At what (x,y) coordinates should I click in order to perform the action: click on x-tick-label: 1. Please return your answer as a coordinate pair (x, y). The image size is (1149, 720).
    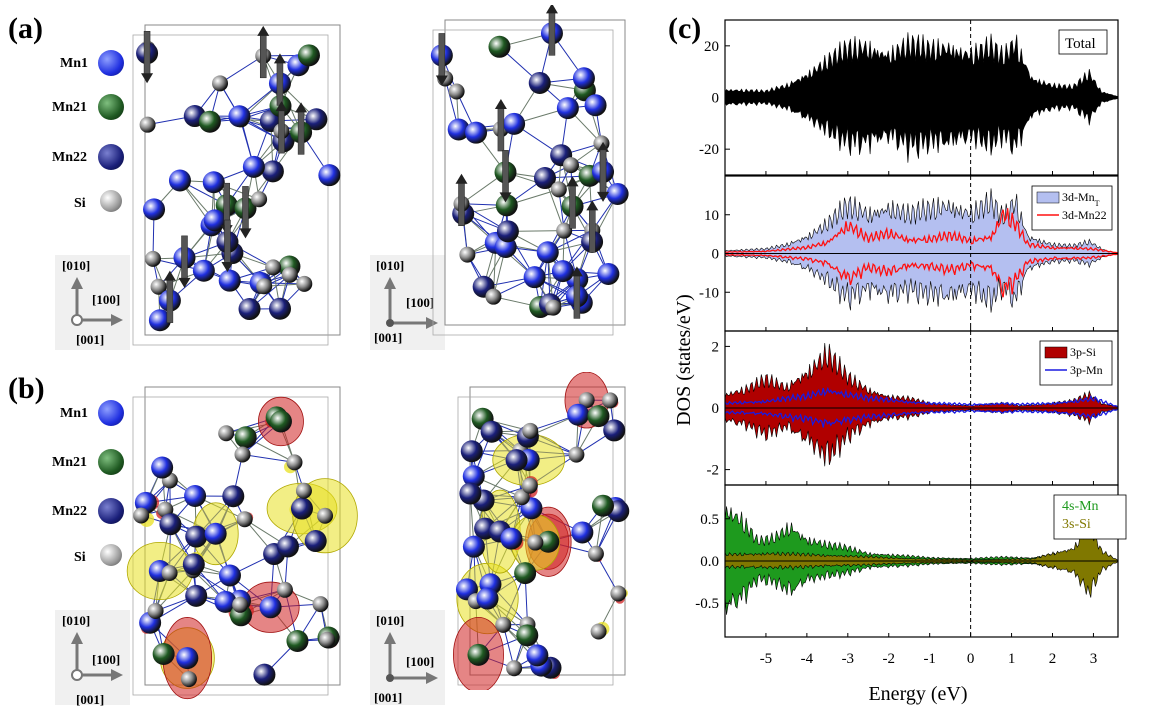
    Looking at the image, I should click on (1012, 659).